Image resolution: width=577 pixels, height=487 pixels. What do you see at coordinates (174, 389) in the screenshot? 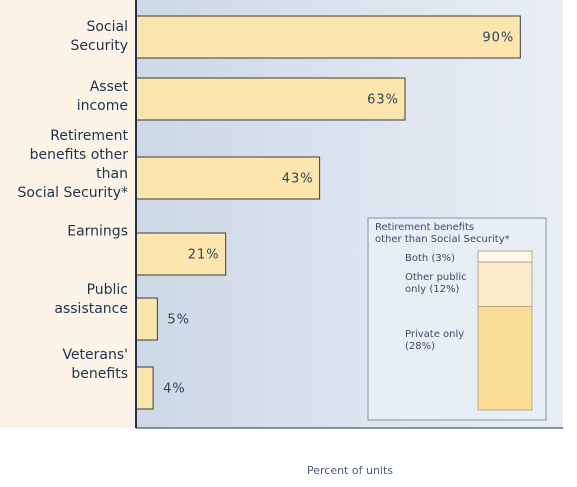
I see `value-label: 4%` at bounding box center [174, 389].